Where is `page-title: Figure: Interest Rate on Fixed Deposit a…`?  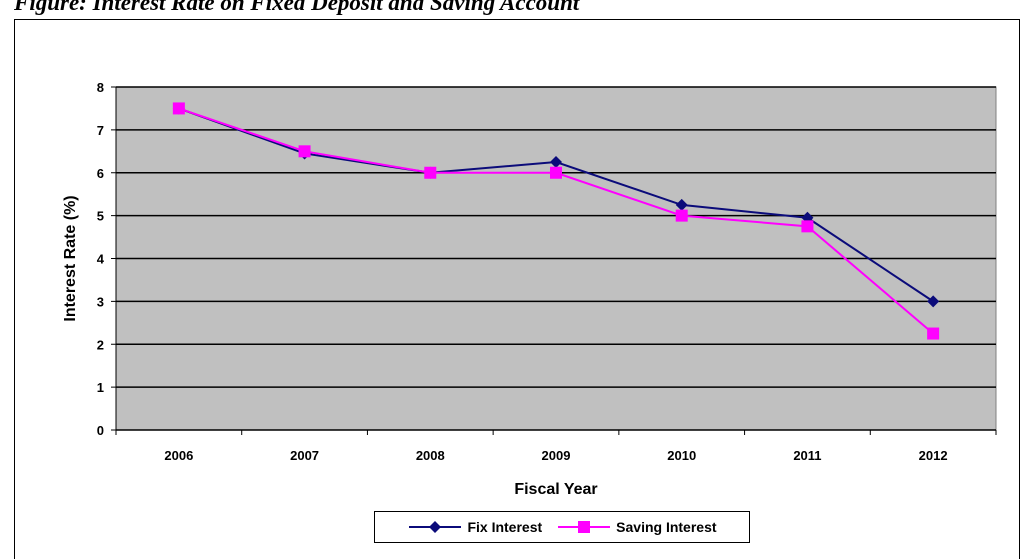
page-title: Figure: Interest Rate on Fixed Deposit a… is located at coordinates (297, 7).